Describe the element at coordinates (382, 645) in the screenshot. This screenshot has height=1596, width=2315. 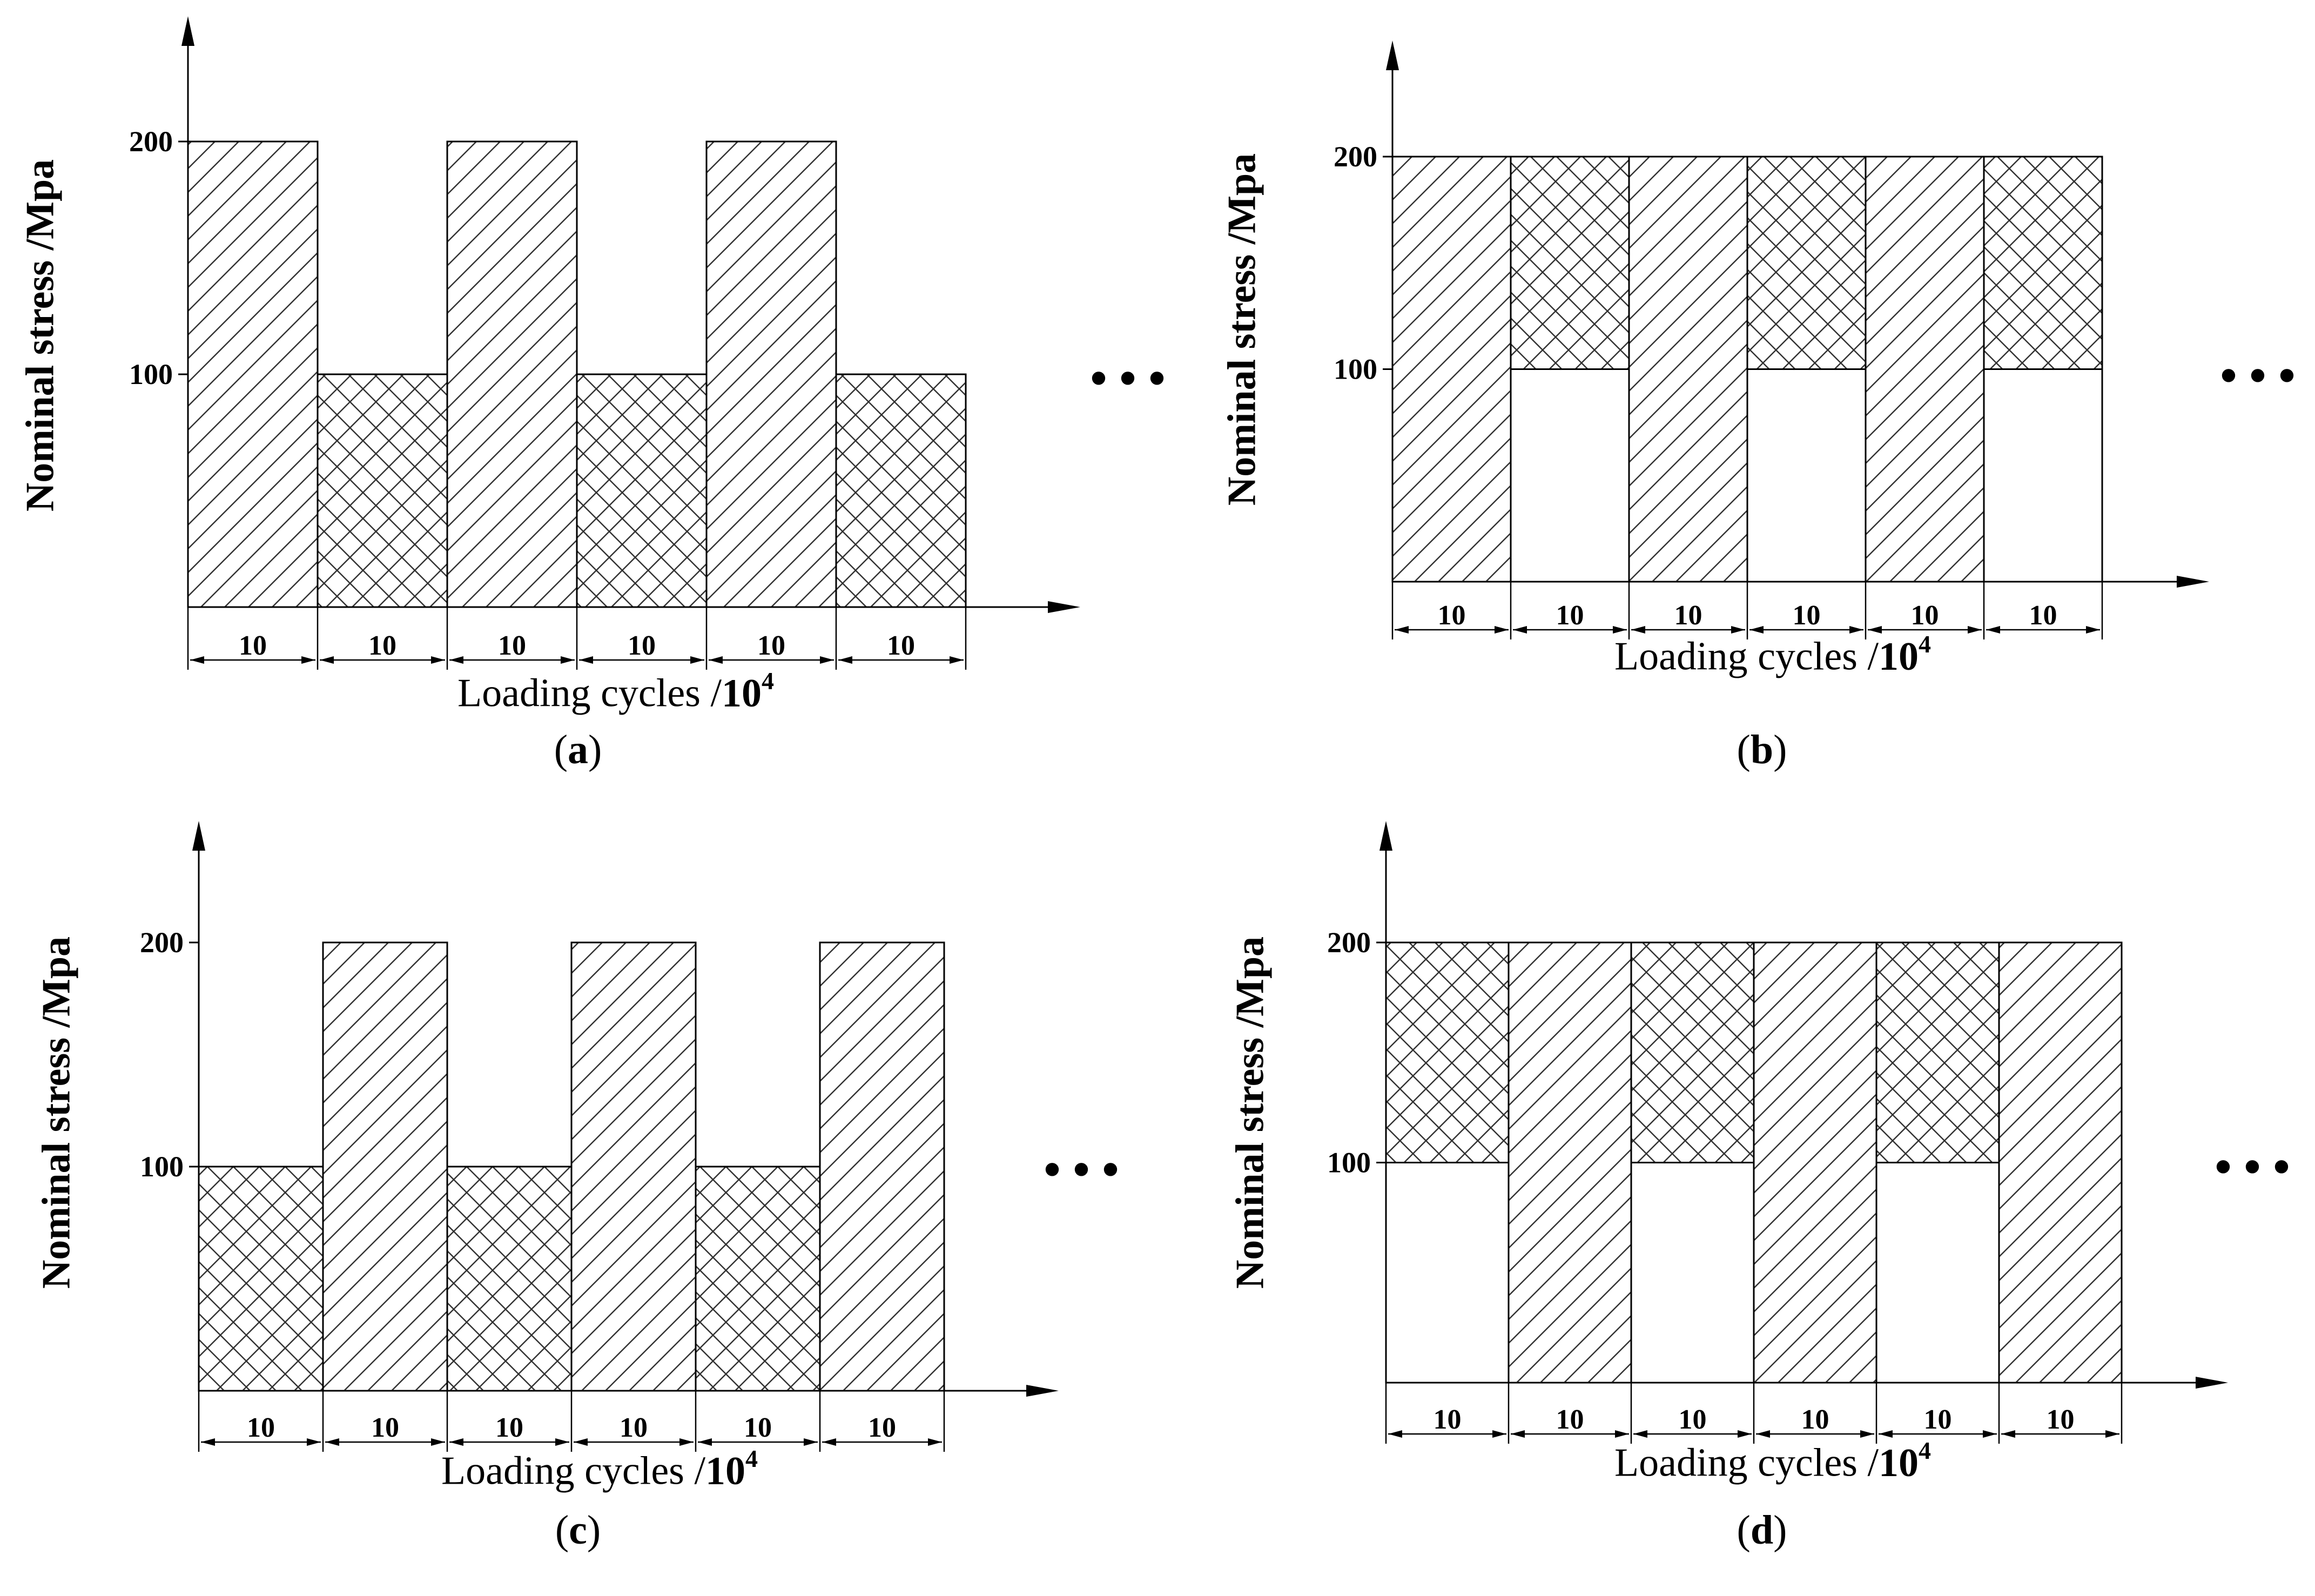
I see `width-label-a-2: 10` at that location.